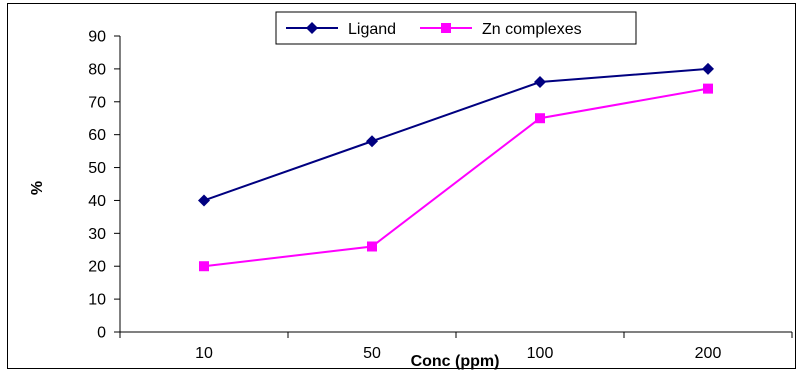 This screenshot has height=370, width=802. I want to click on y-tick-label: 80, so click(97, 69).